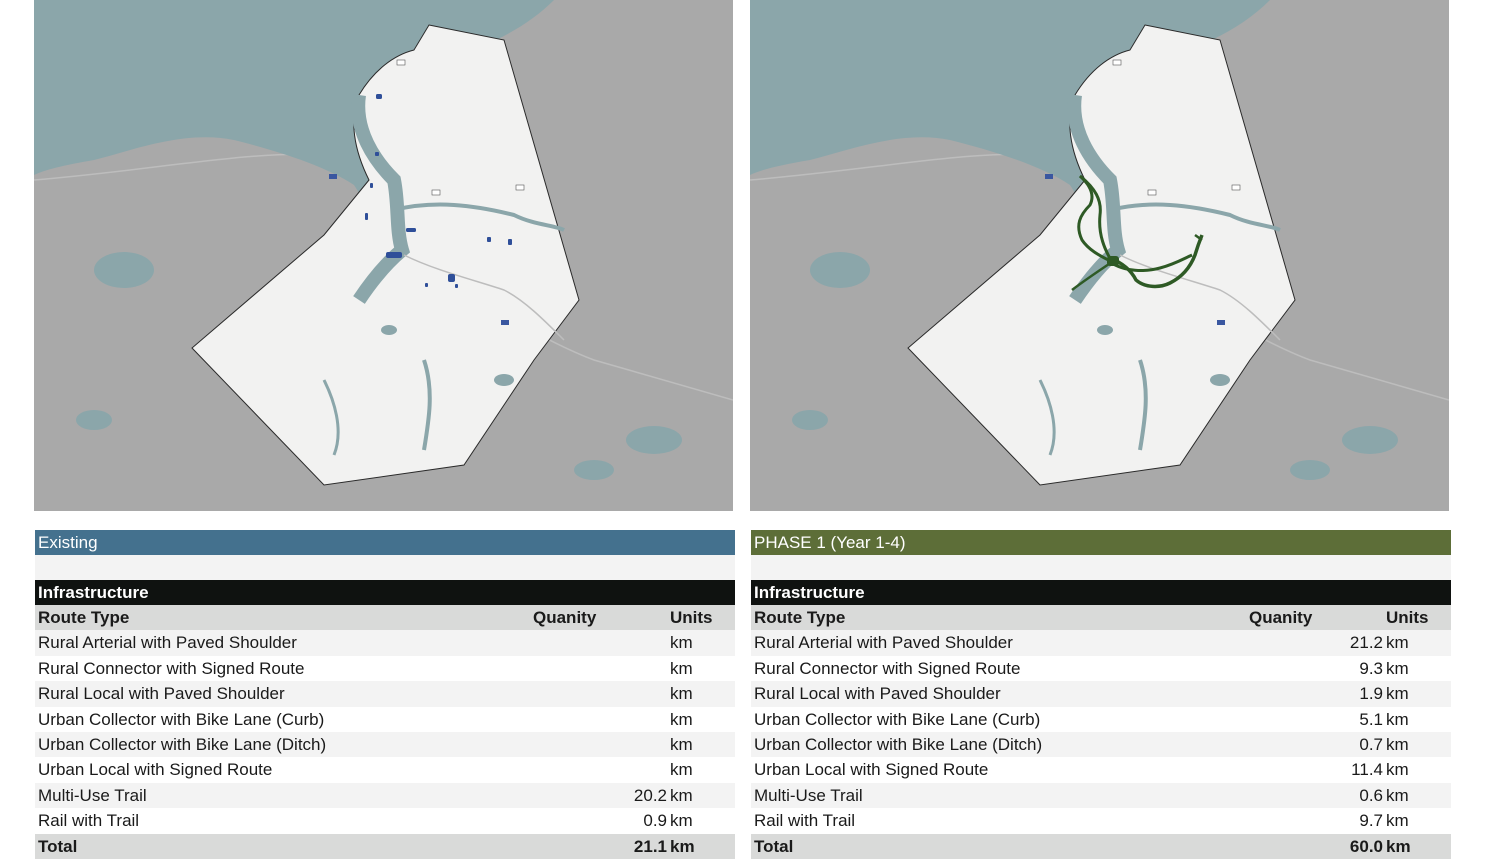 This screenshot has height=862, width=1498. I want to click on total-quantity: 60.0, so click(1366, 846).